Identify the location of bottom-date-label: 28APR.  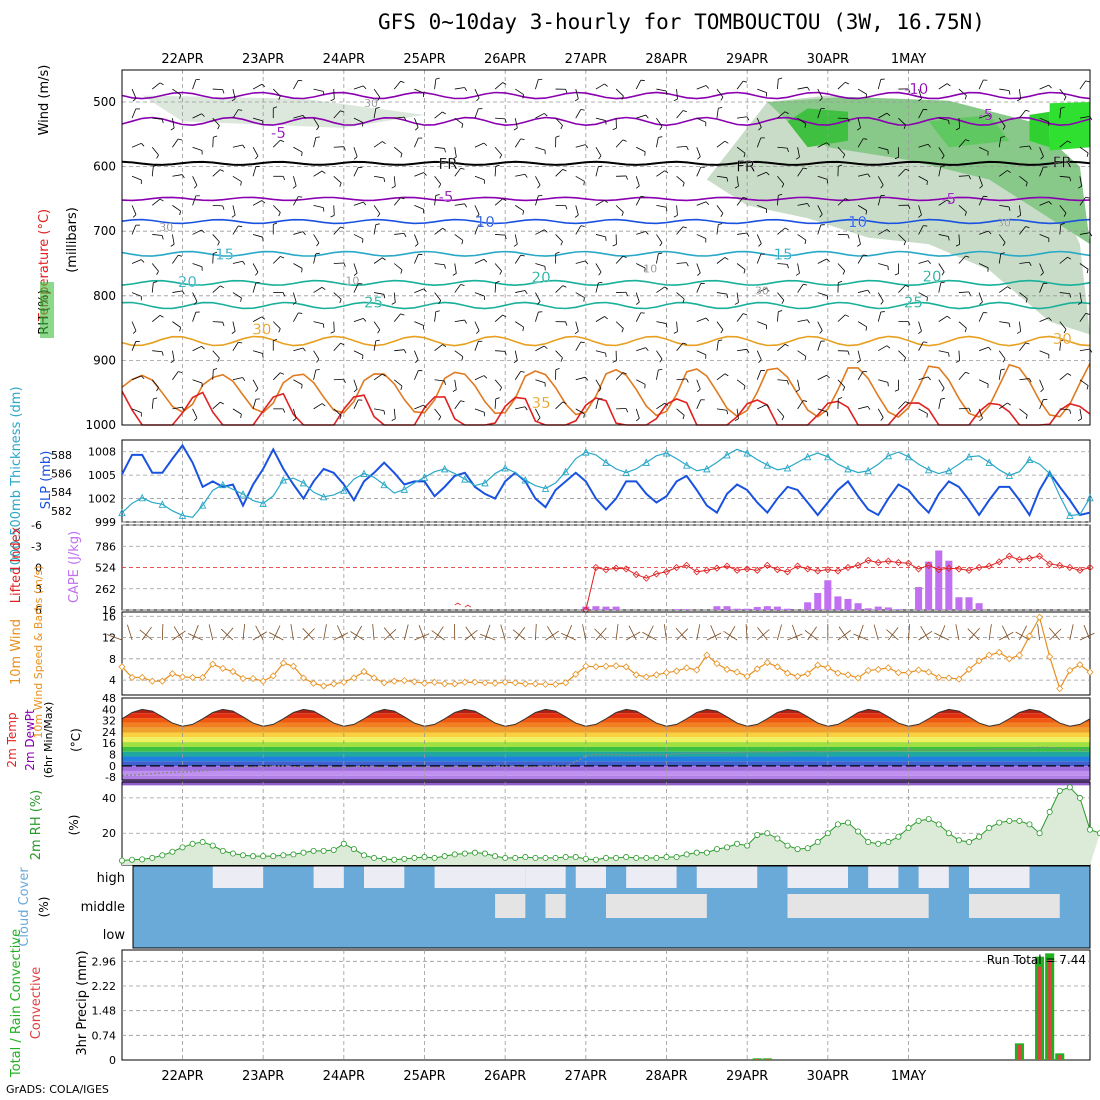
(666, 1076).